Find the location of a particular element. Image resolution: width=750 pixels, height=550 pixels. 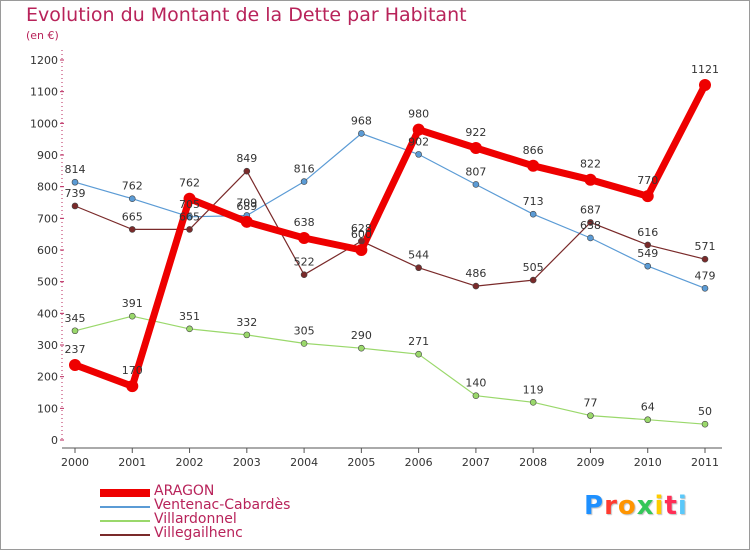

data-label-villardonnel: 290 is located at coordinates (361, 335).